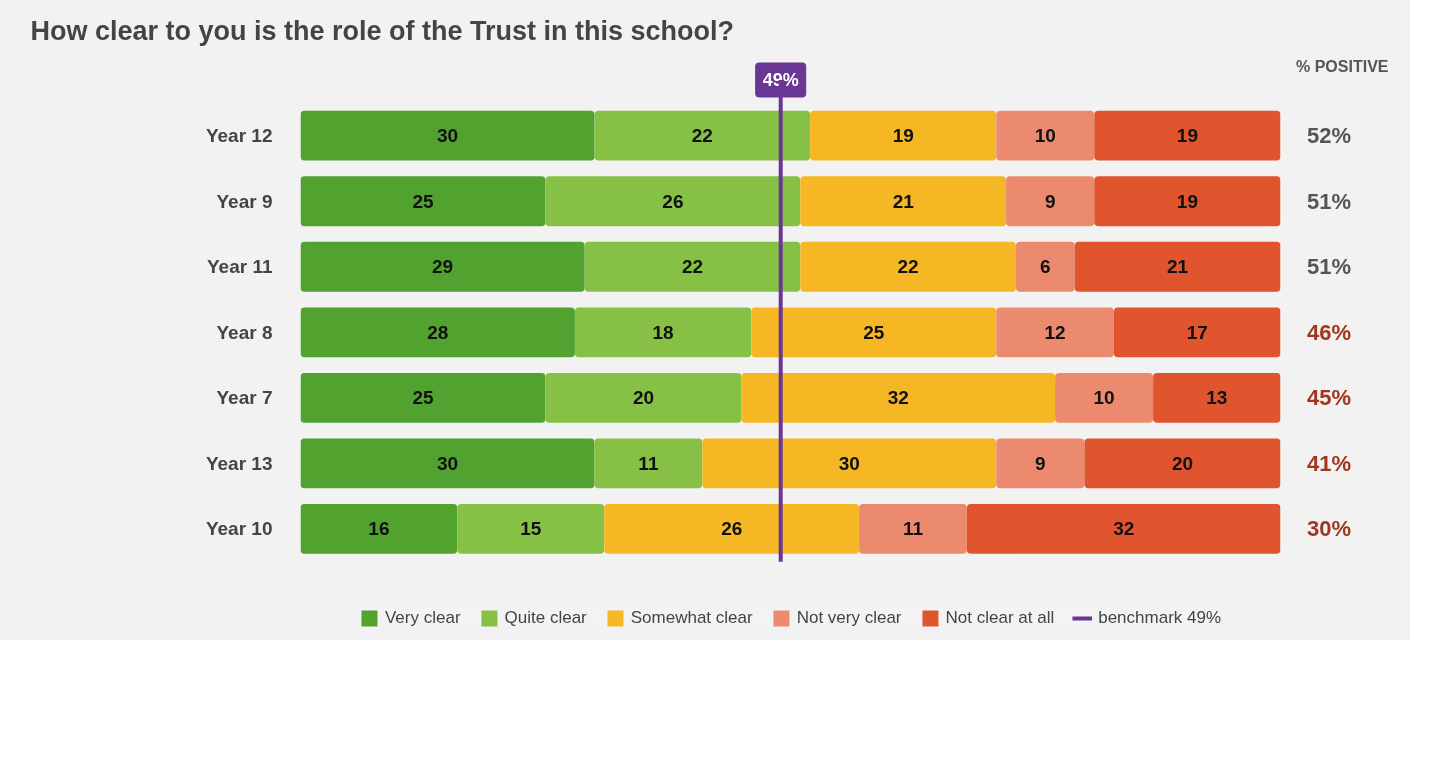 Image resolution: width=1441 pixels, height=773 pixels. Describe the element at coordinates (545, 618) in the screenshot. I see `legend-label: Quite clear` at that location.